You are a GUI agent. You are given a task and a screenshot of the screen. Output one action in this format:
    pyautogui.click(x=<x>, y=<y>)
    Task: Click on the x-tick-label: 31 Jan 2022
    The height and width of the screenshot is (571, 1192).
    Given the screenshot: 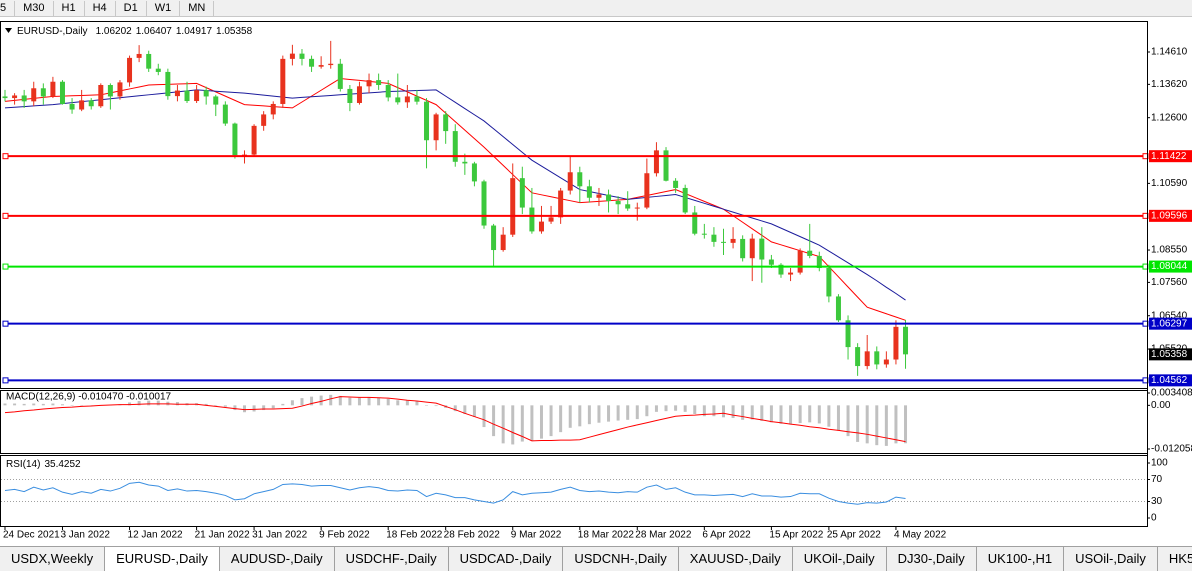 What is the action you would take?
    pyautogui.click(x=279, y=535)
    